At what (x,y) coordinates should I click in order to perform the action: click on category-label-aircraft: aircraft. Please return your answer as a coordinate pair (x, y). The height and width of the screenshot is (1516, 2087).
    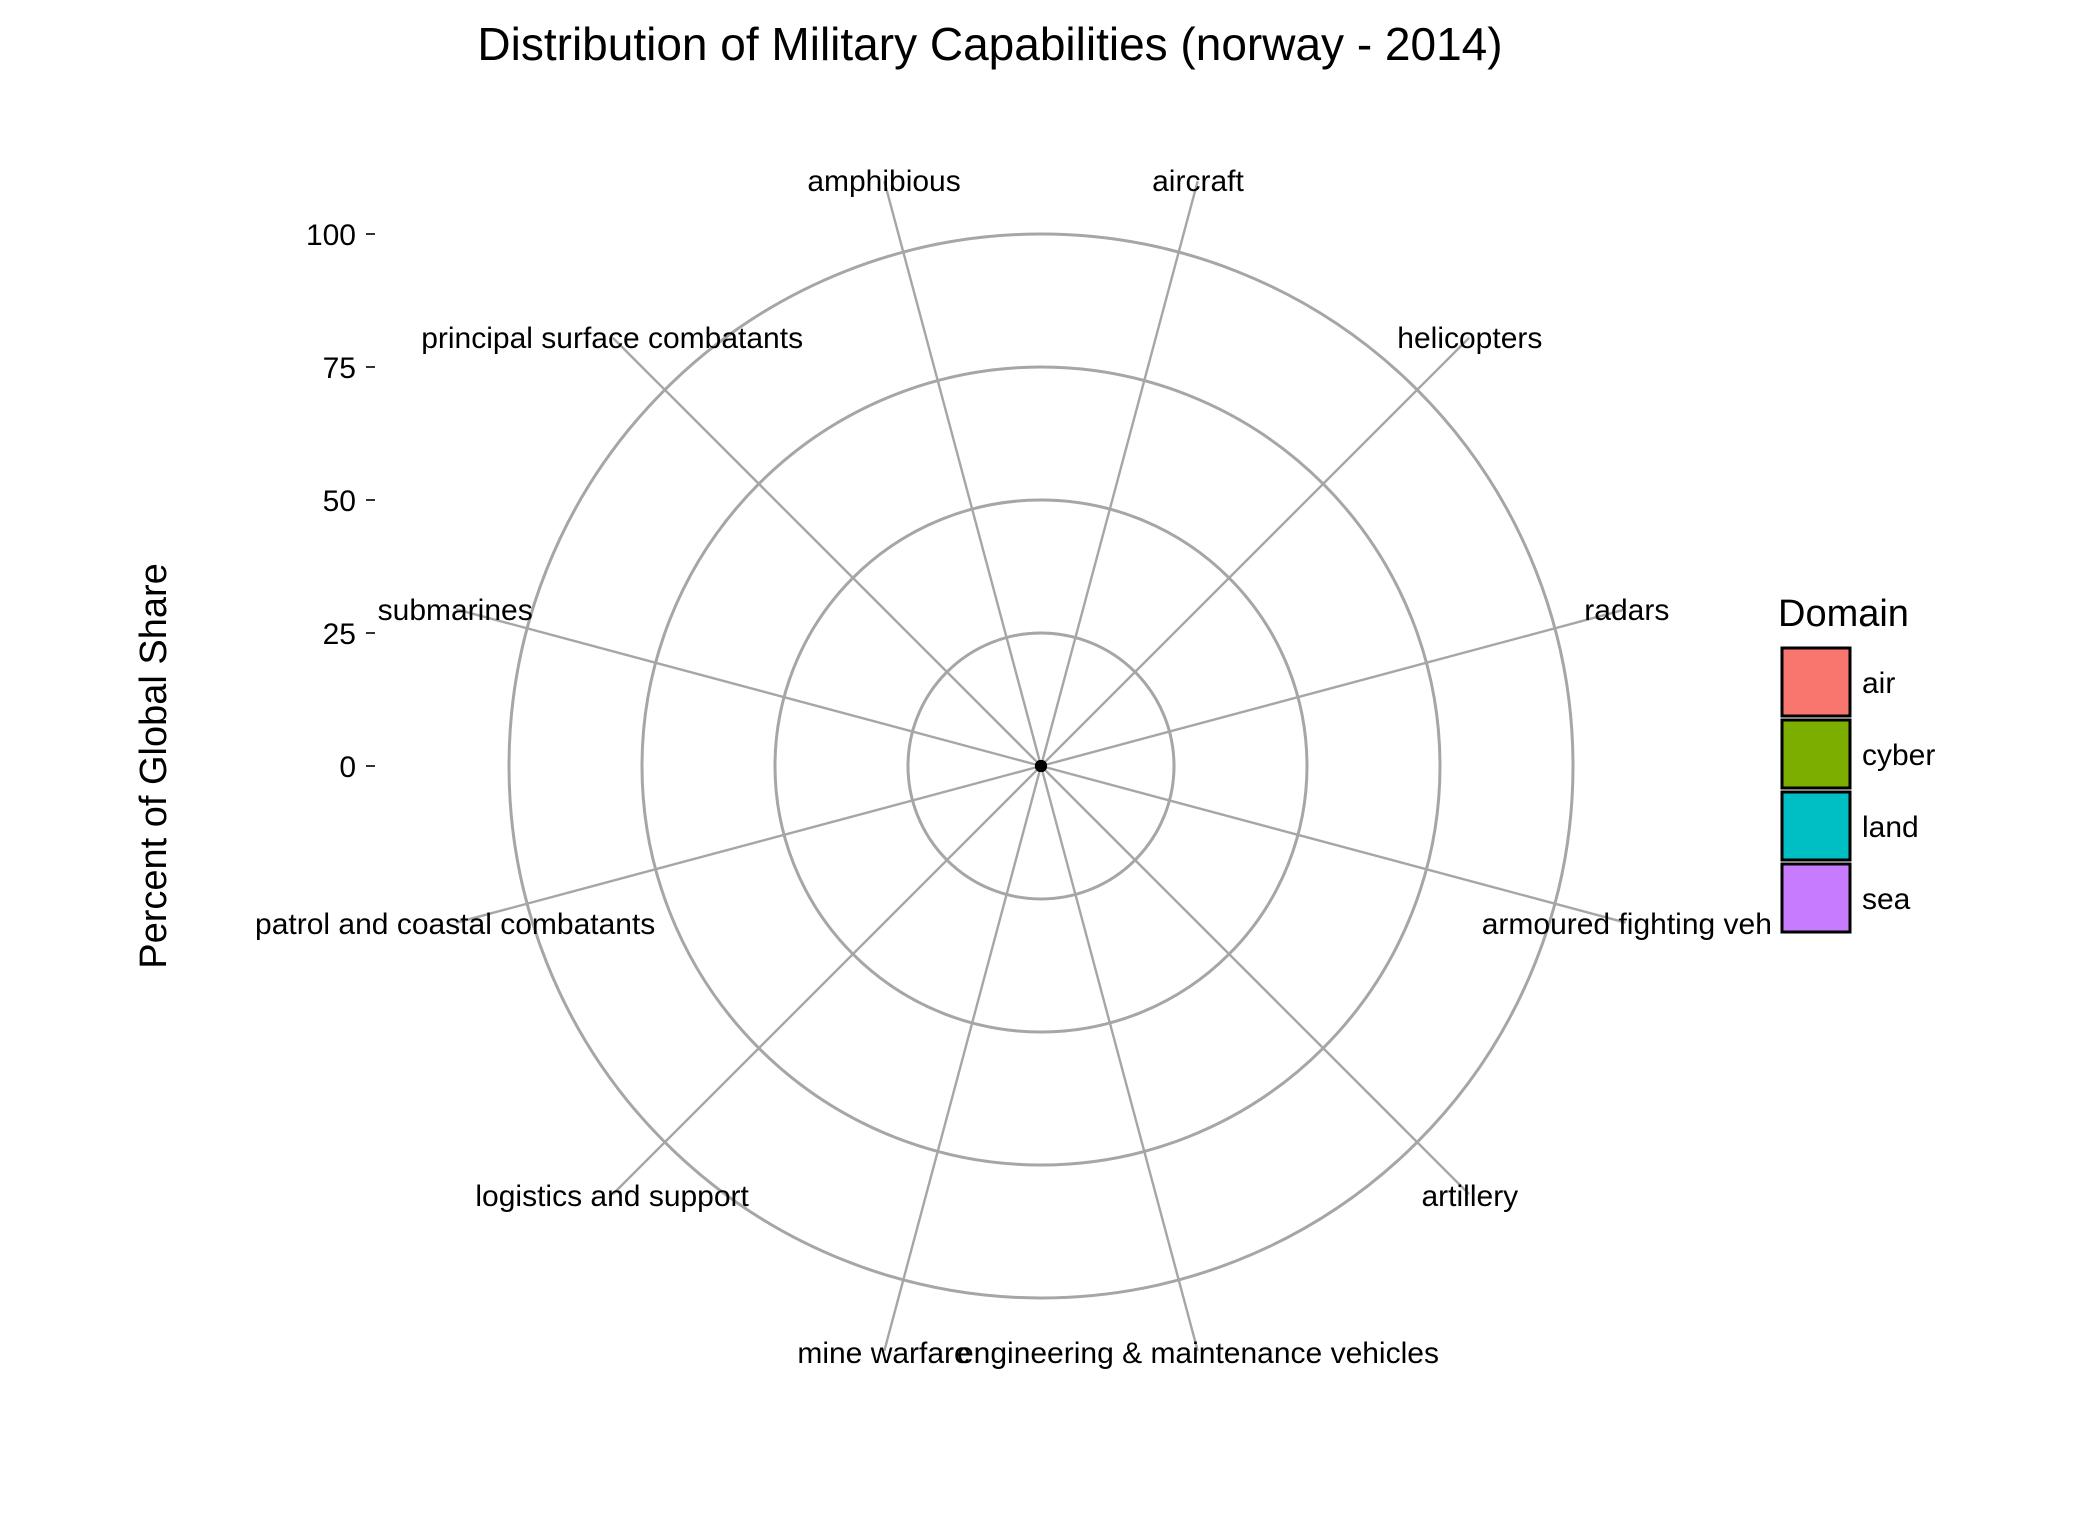
    Looking at the image, I should click on (1198, 181).